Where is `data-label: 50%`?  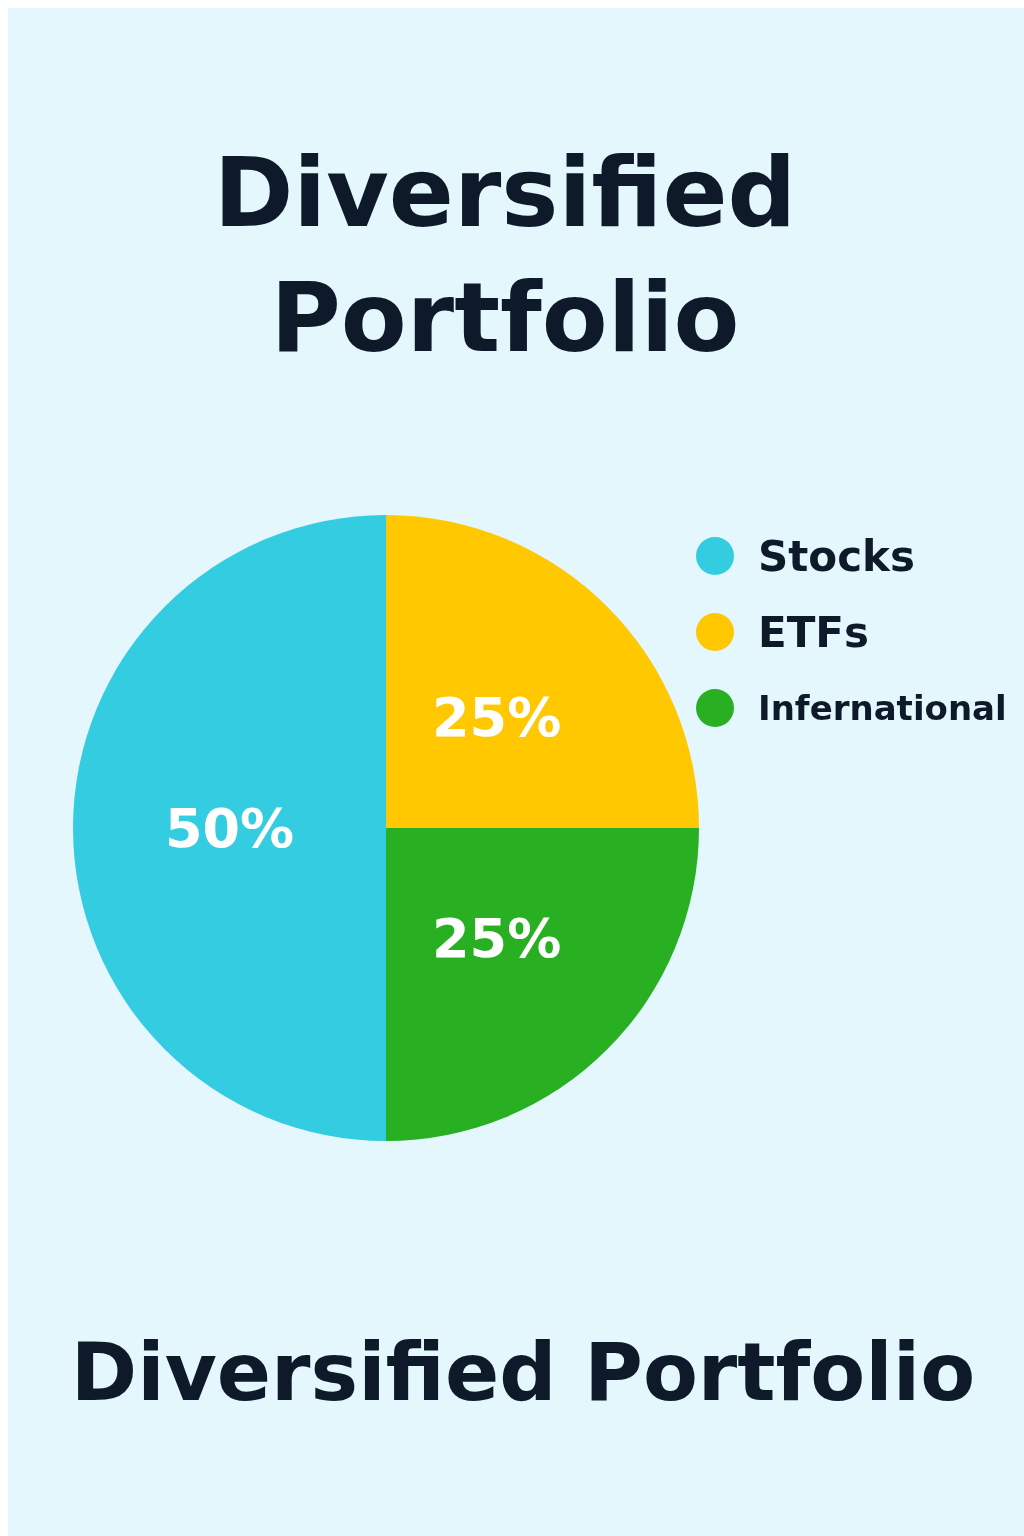 data-label: 50% is located at coordinates (229, 828).